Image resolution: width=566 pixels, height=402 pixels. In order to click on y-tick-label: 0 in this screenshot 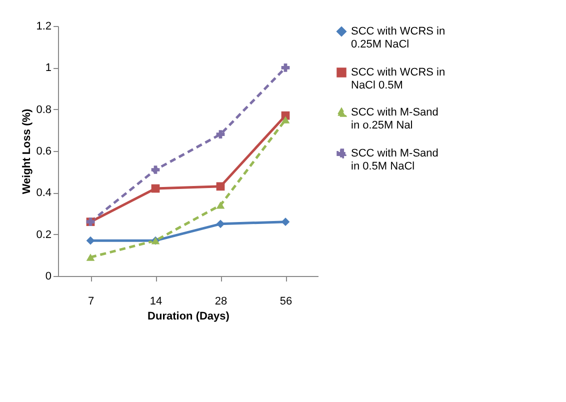, I will do `click(48, 276)`.